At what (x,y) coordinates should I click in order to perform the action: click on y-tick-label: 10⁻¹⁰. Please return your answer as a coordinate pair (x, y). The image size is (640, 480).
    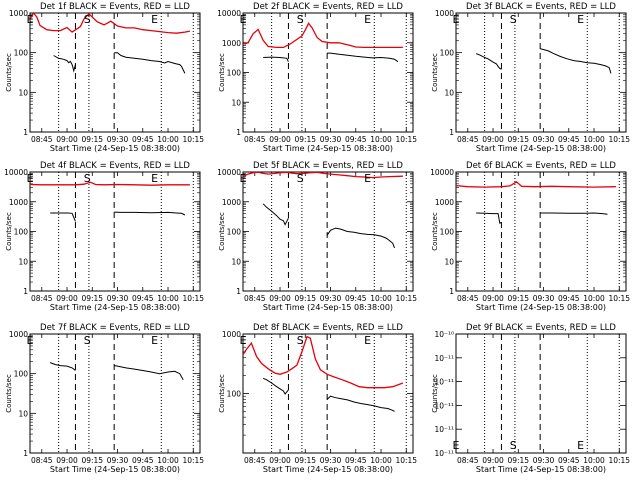
    Looking at the image, I should click on (444, 334).